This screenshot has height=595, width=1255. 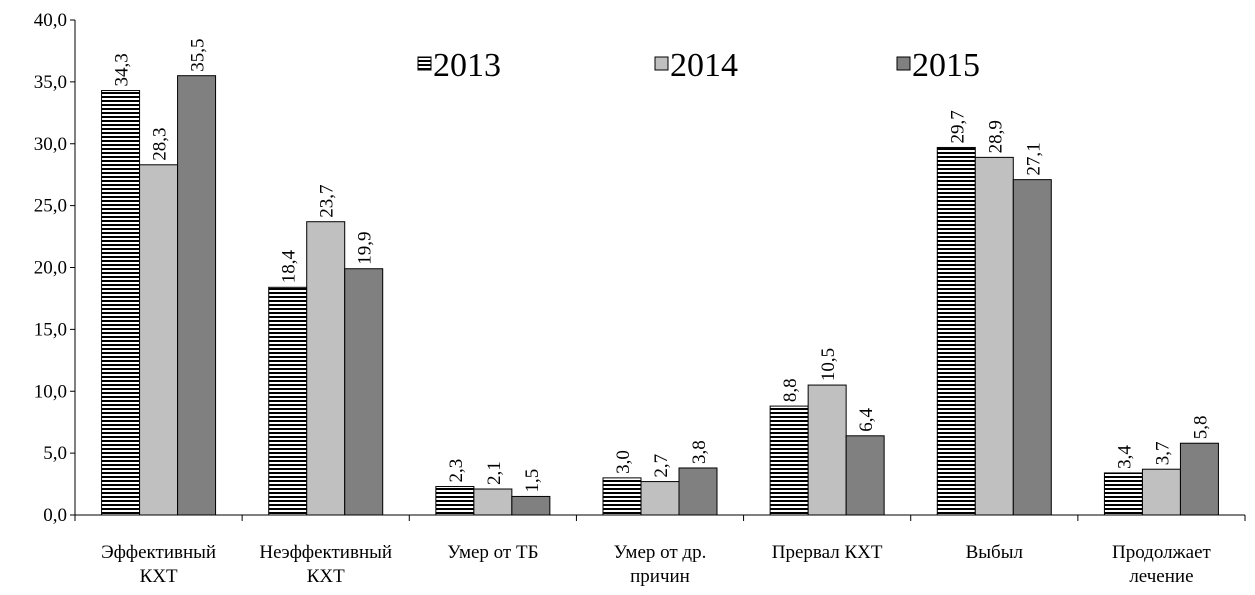 What do you see at coordinates (660, 576) in the screenshot?
I see `x-tick-label-line: причин` at bounding box center [660, 576].